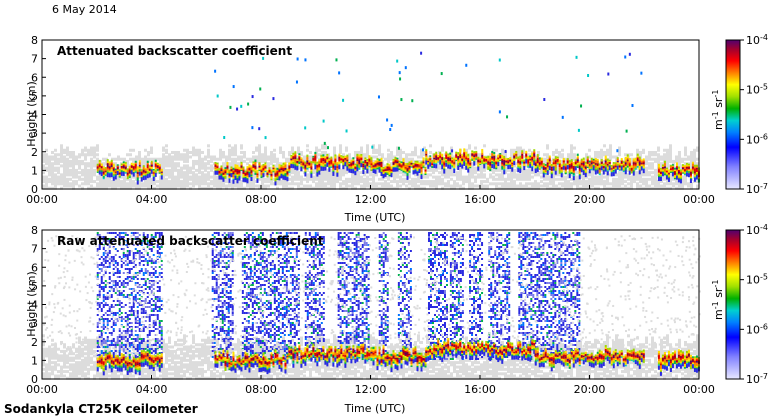 This screenshot has height=420, width=780. Describe the element at coordinates (718, 300) in the screenshot. I see `colorbar-2-unit: m-1 sr-1` at that location.